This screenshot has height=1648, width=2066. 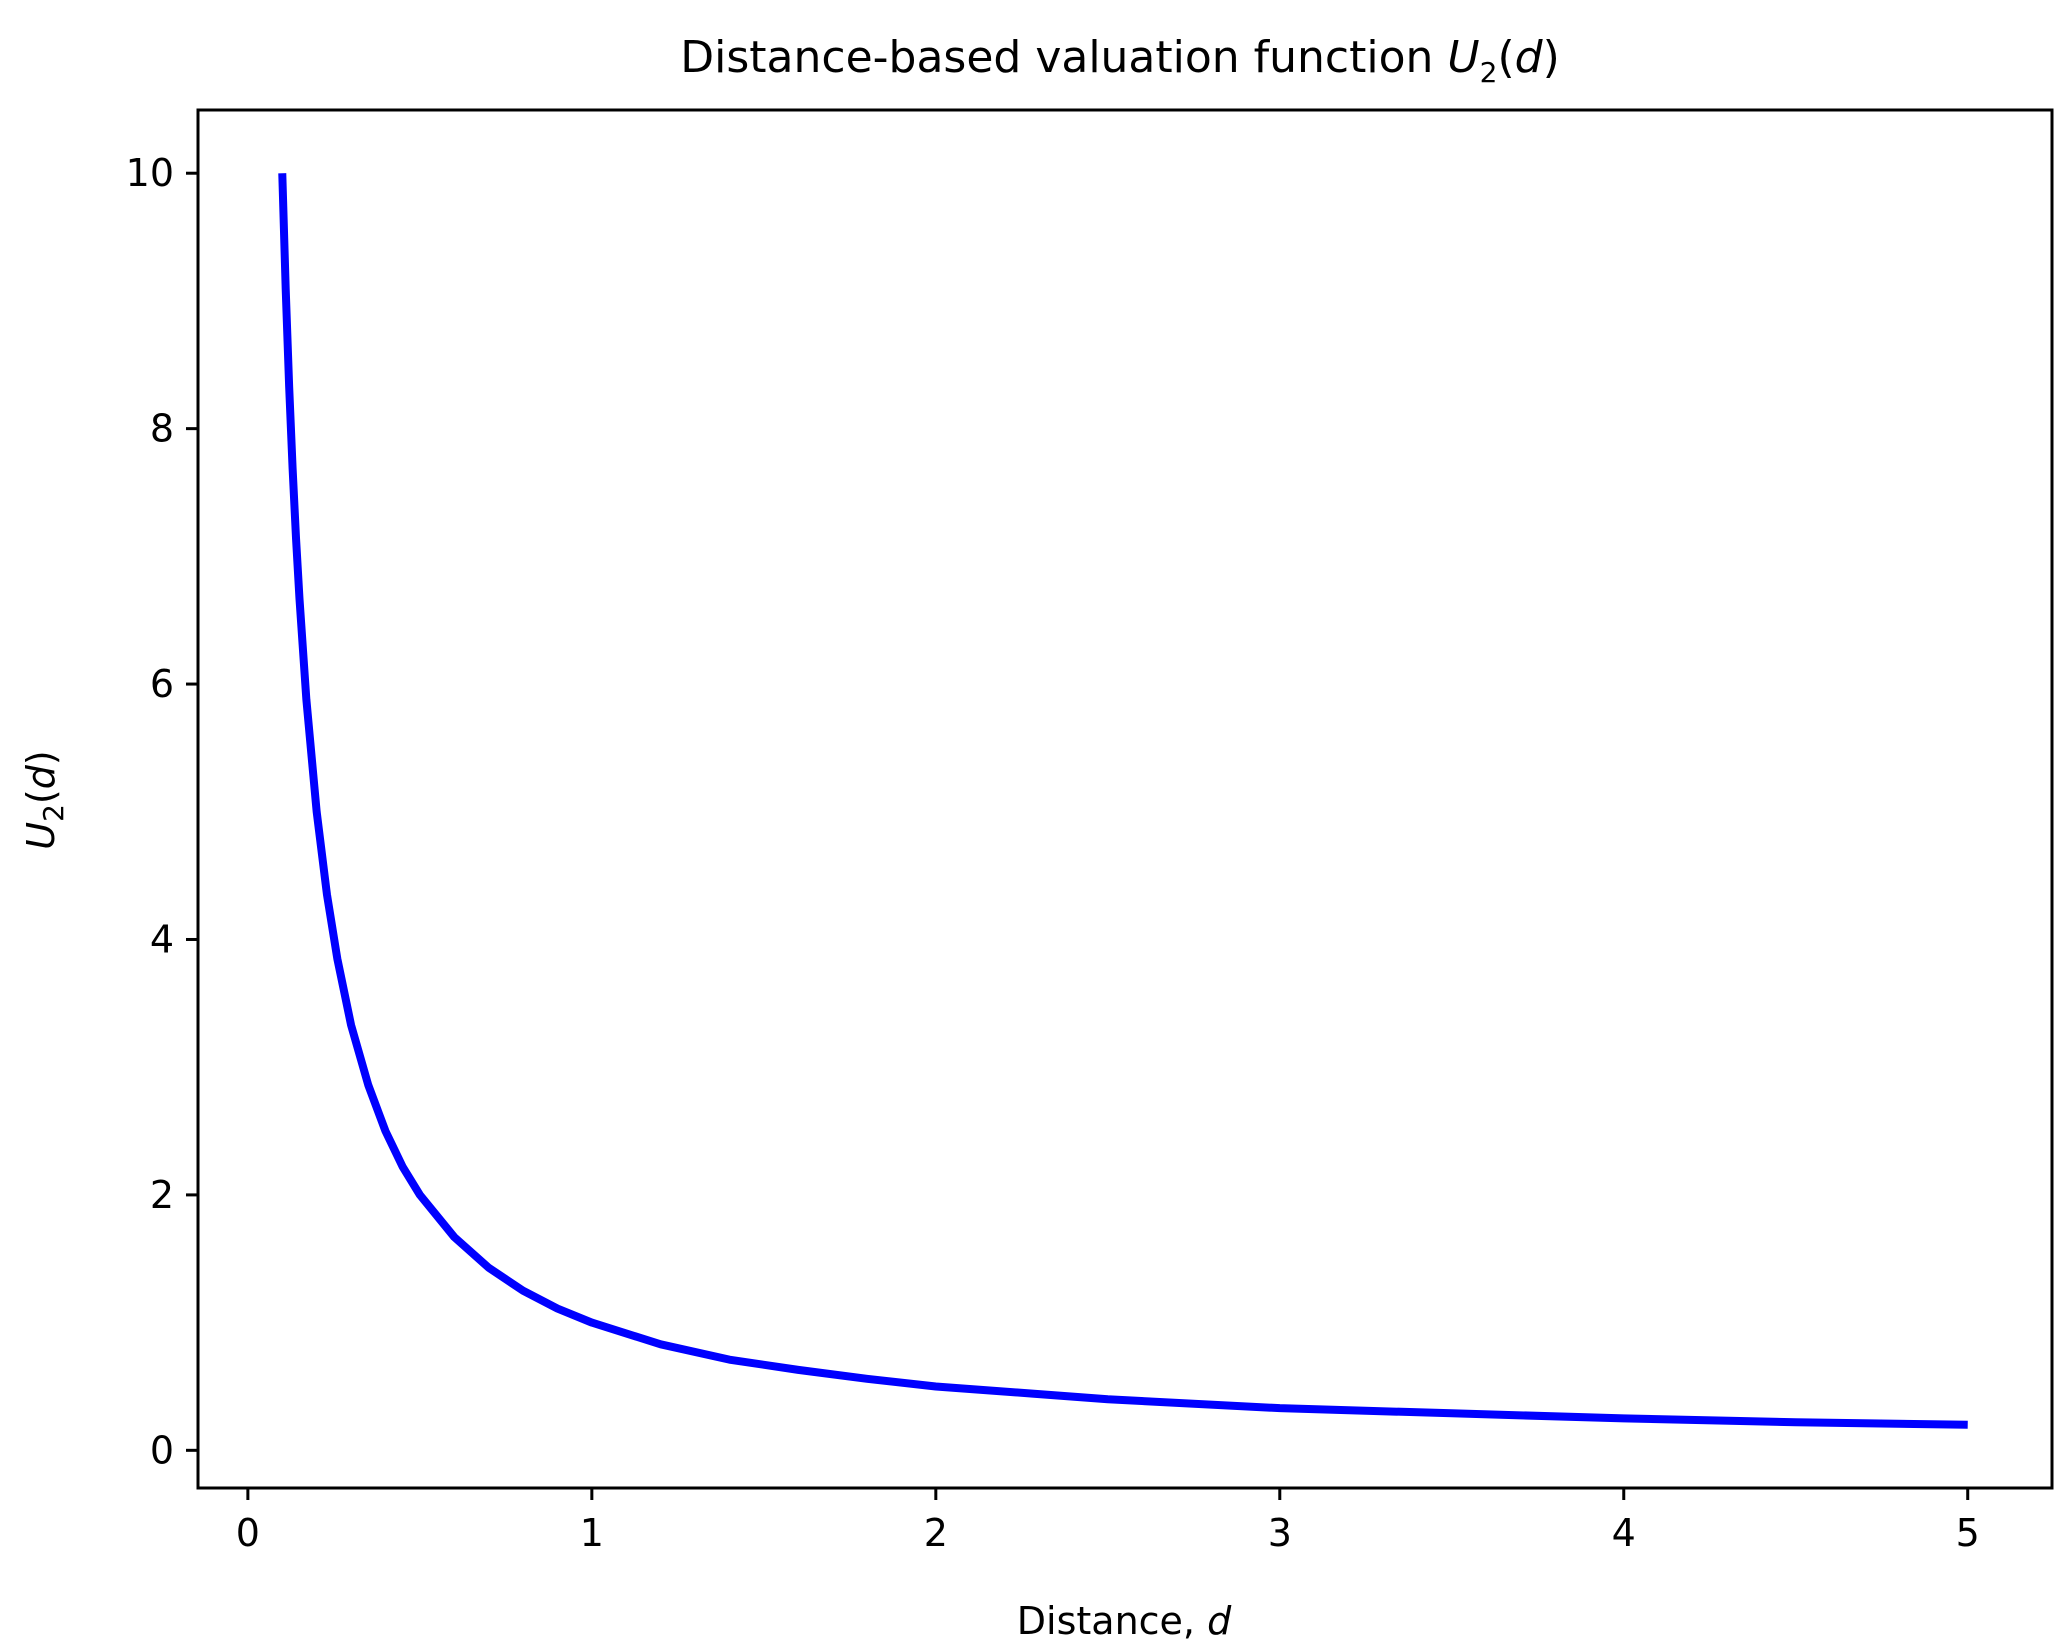 I want to click on y-axis-label-open: (, so click(x=41, y=796).